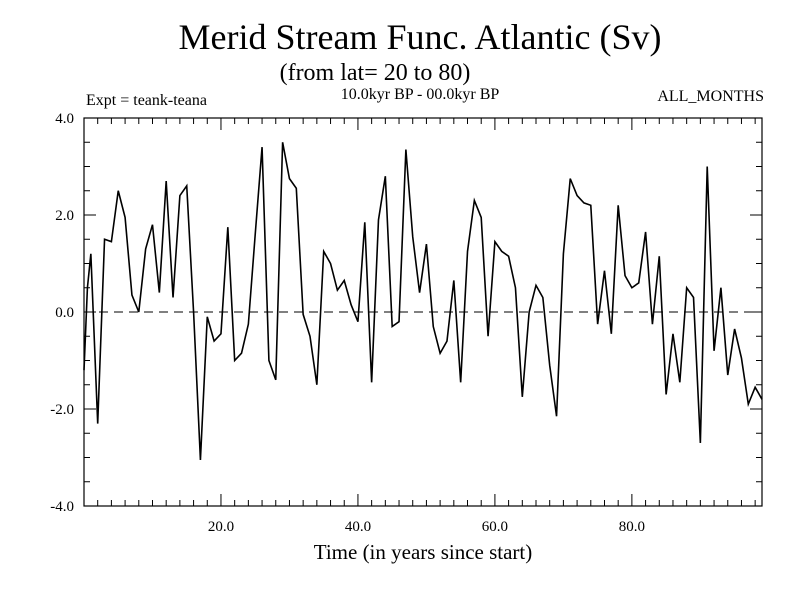 The height and width of the screenshot is (600, 800). What do you see at coordinates (64, 119) in the screenshot?
I see `y-tick-label: 4.0` at bounding box center [64, 119].